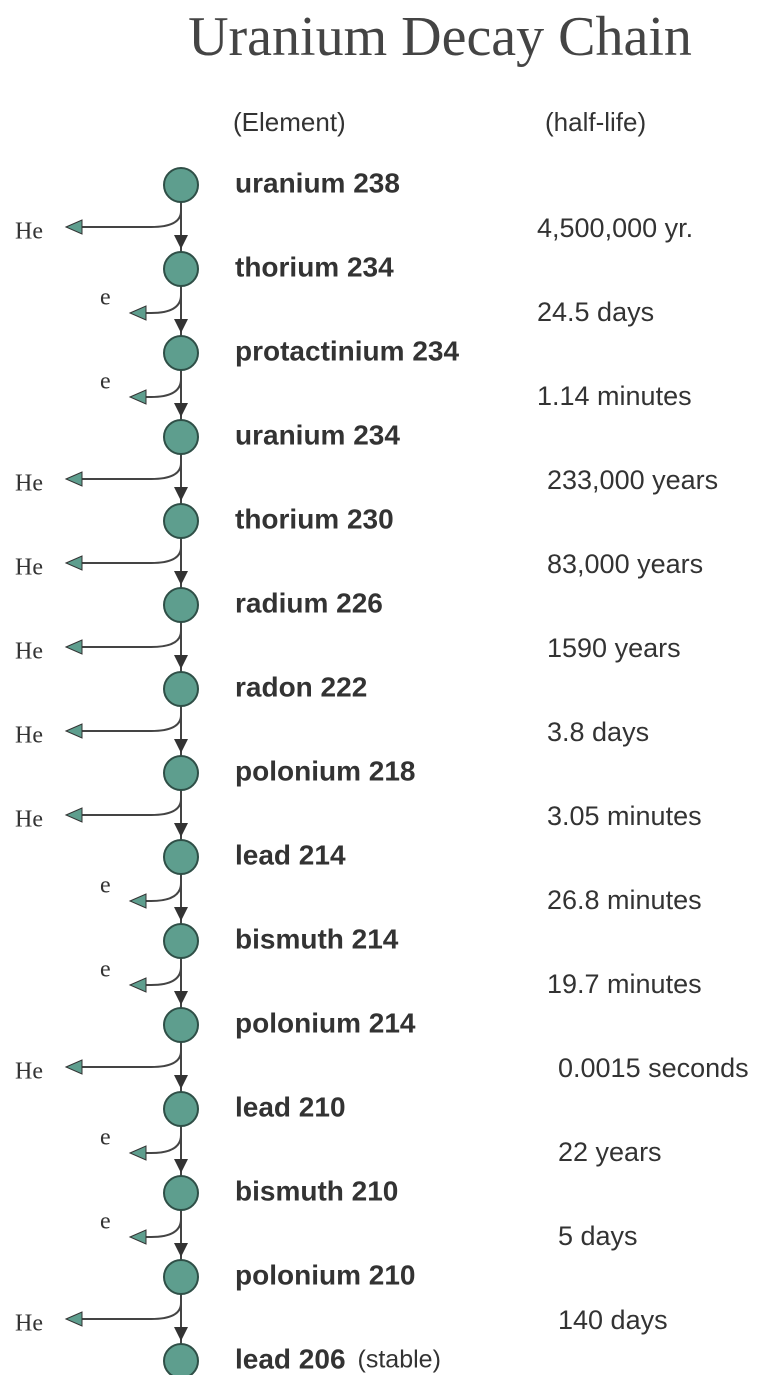 This screenshot has height=1375, width=784. Describe the element at coordinates (316, 1190) in the screenshot. I see `element-label: bismuth 210` at that location.